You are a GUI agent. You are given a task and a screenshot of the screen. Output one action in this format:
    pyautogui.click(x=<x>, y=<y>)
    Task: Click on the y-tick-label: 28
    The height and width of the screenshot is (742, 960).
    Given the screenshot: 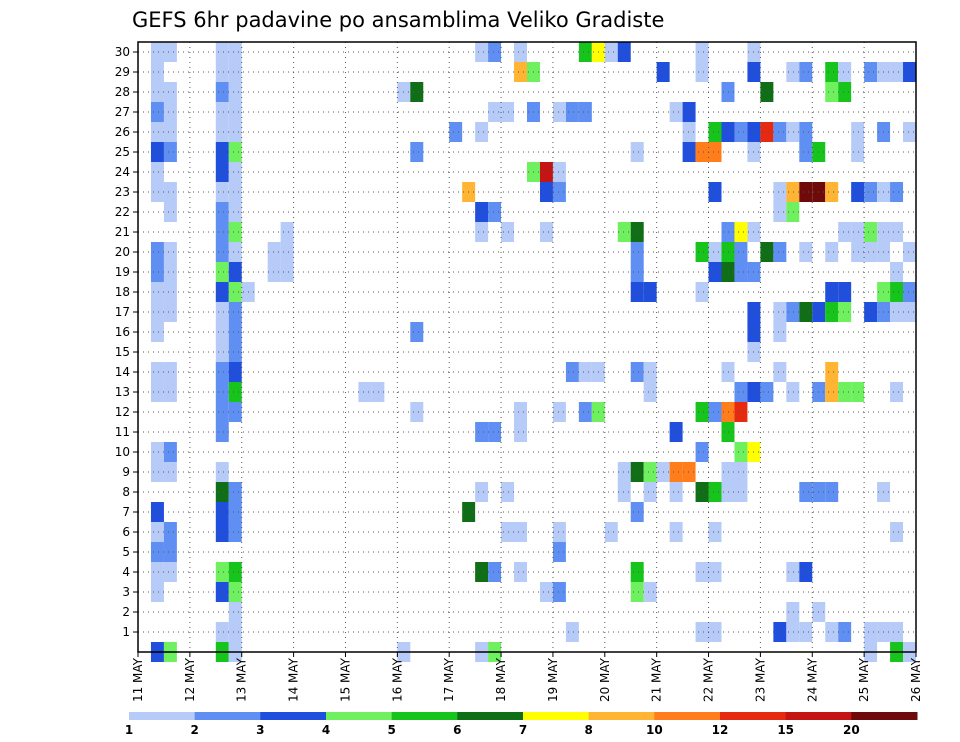 What is the action you would take?
    pyautogui.click(x=122, y=92)
    